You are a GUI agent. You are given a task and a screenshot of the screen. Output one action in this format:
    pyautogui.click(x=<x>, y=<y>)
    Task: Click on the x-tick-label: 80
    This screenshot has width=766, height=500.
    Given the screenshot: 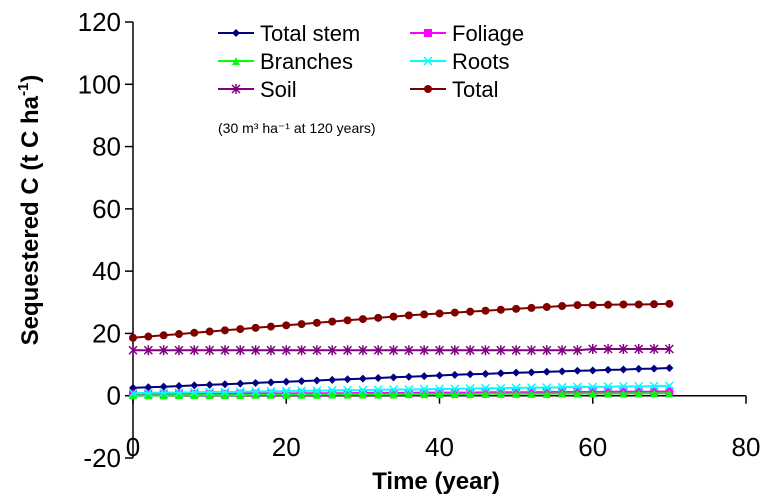 What is the action you would take?
    pyautogui.click(x=746, y=447)
    